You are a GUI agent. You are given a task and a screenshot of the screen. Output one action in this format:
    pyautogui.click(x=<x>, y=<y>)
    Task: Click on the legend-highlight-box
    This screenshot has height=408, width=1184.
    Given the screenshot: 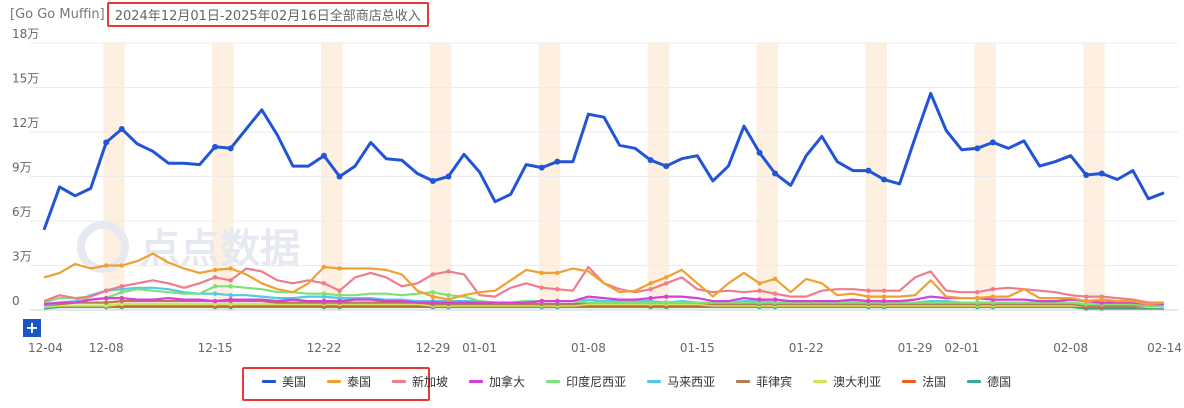 What is the action you would take?
    pyautogui.click(x=336, y=384)
    